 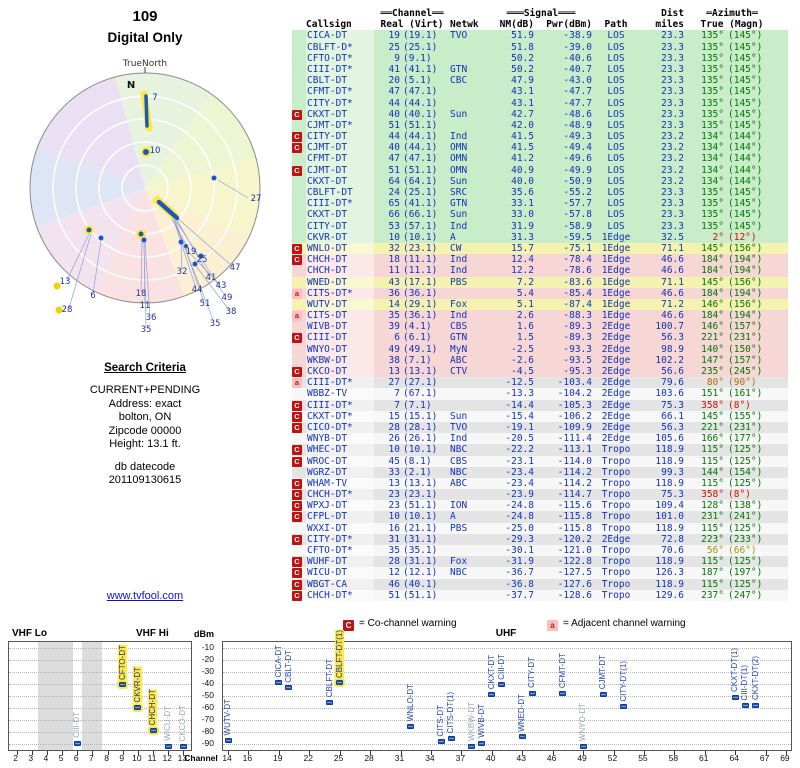 What do you see at coordinates (519, 483) in the screenshot?
I see `table-cell: -23.4` at bounding box center [519, 483].